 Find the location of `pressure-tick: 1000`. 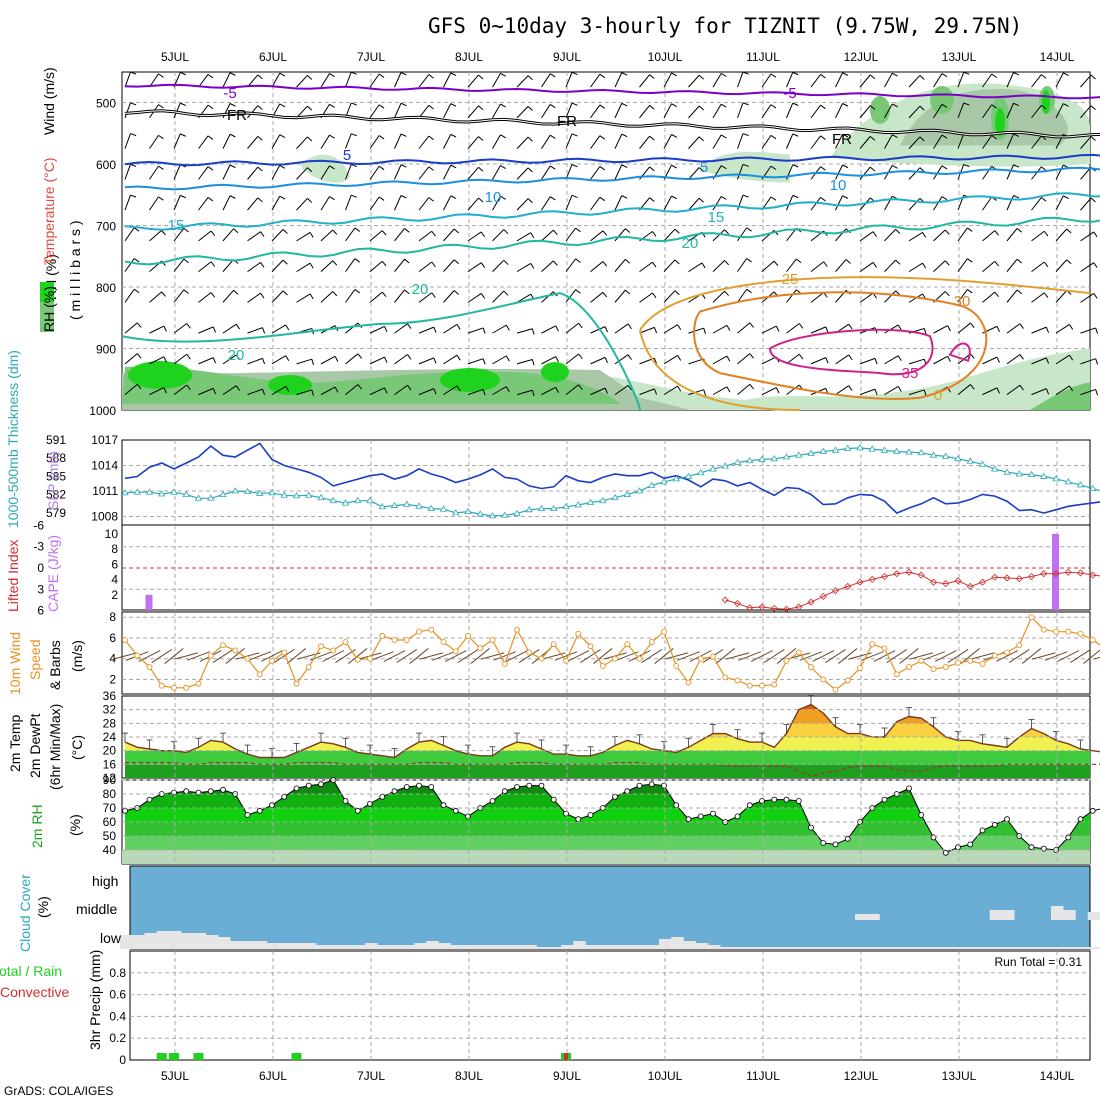

pressure-tick: 1000 is located at coordinates (102, 411).